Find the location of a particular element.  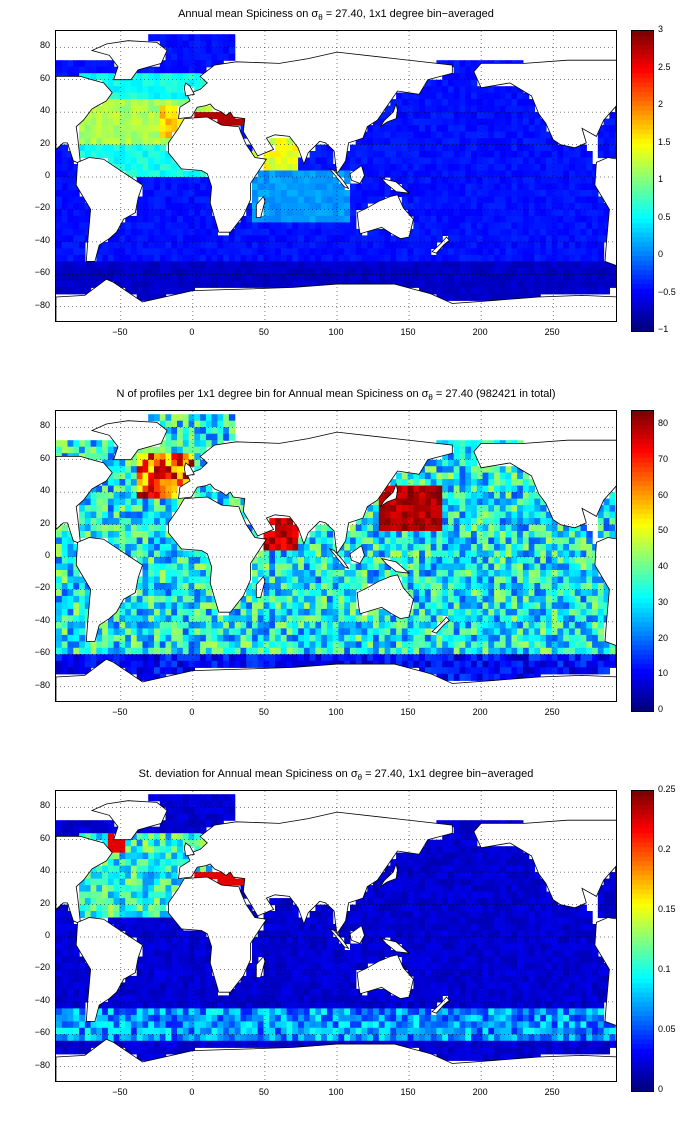

colorbar-tick-label: 1 is located at coordinates (661, 179).